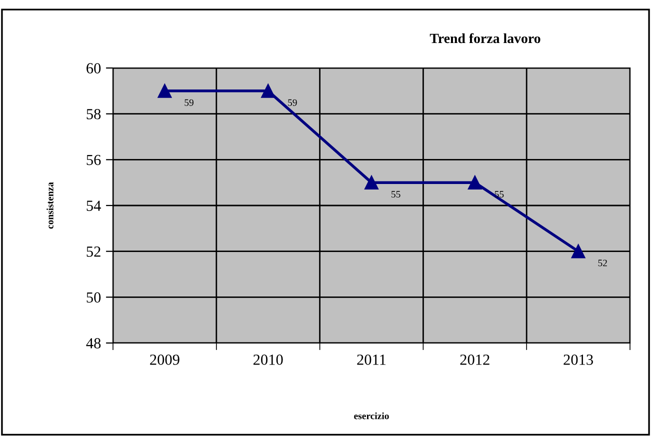 The image size is (651, 436). What do you see at coordinates (93, 114) in the screenshot?
I see `y-tick-label: 58` at bounding box center [93, 114].